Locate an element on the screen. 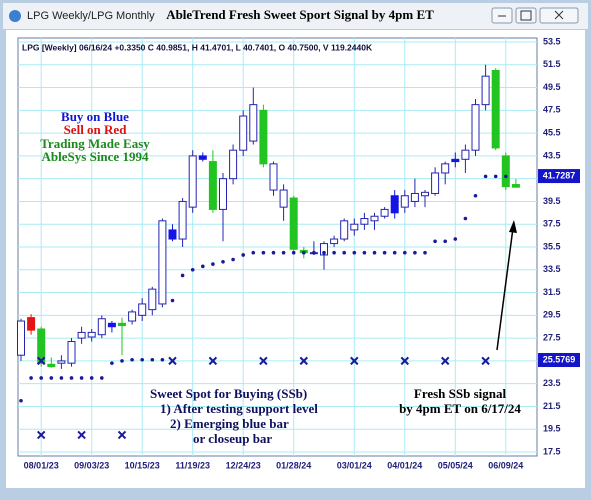  maximize-button is located at coordinates (526, 15).